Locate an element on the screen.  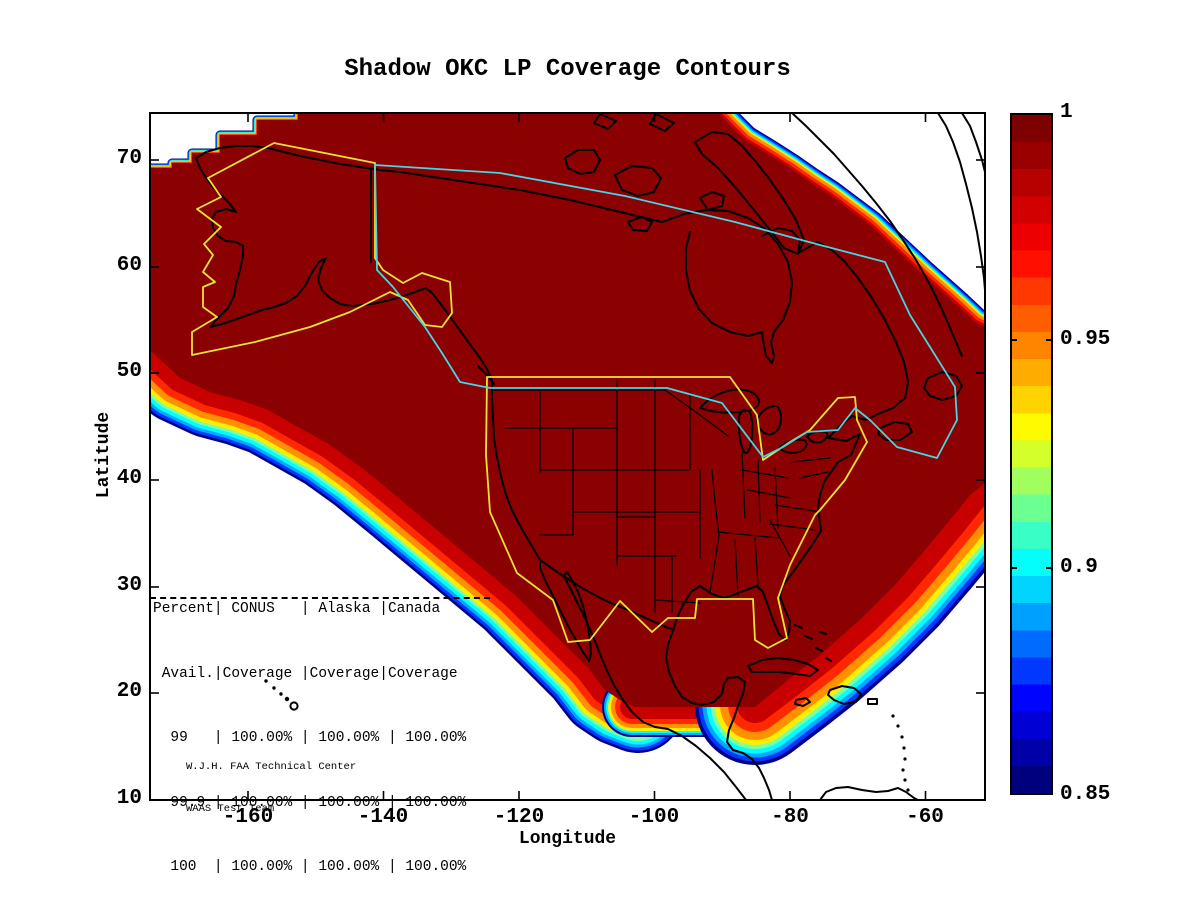
credit-line2: WAAS Test Team is located at coordinates (230, 809).